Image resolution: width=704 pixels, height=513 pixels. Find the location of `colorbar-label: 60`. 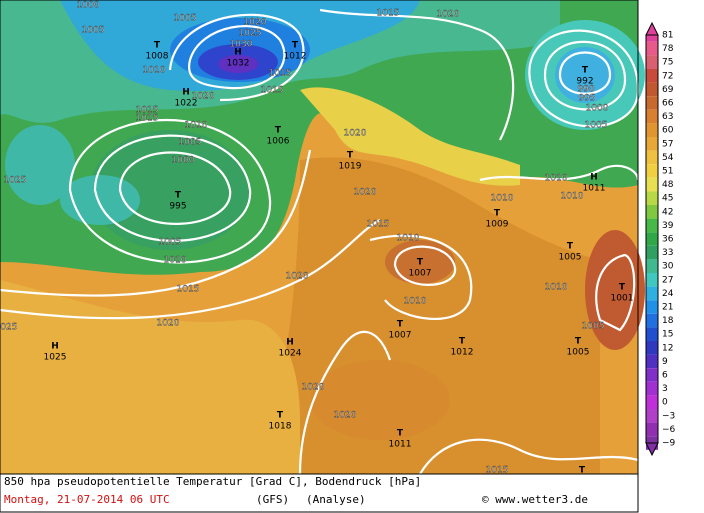

colorbar-label: 60 is located at coordinates (668, 131).